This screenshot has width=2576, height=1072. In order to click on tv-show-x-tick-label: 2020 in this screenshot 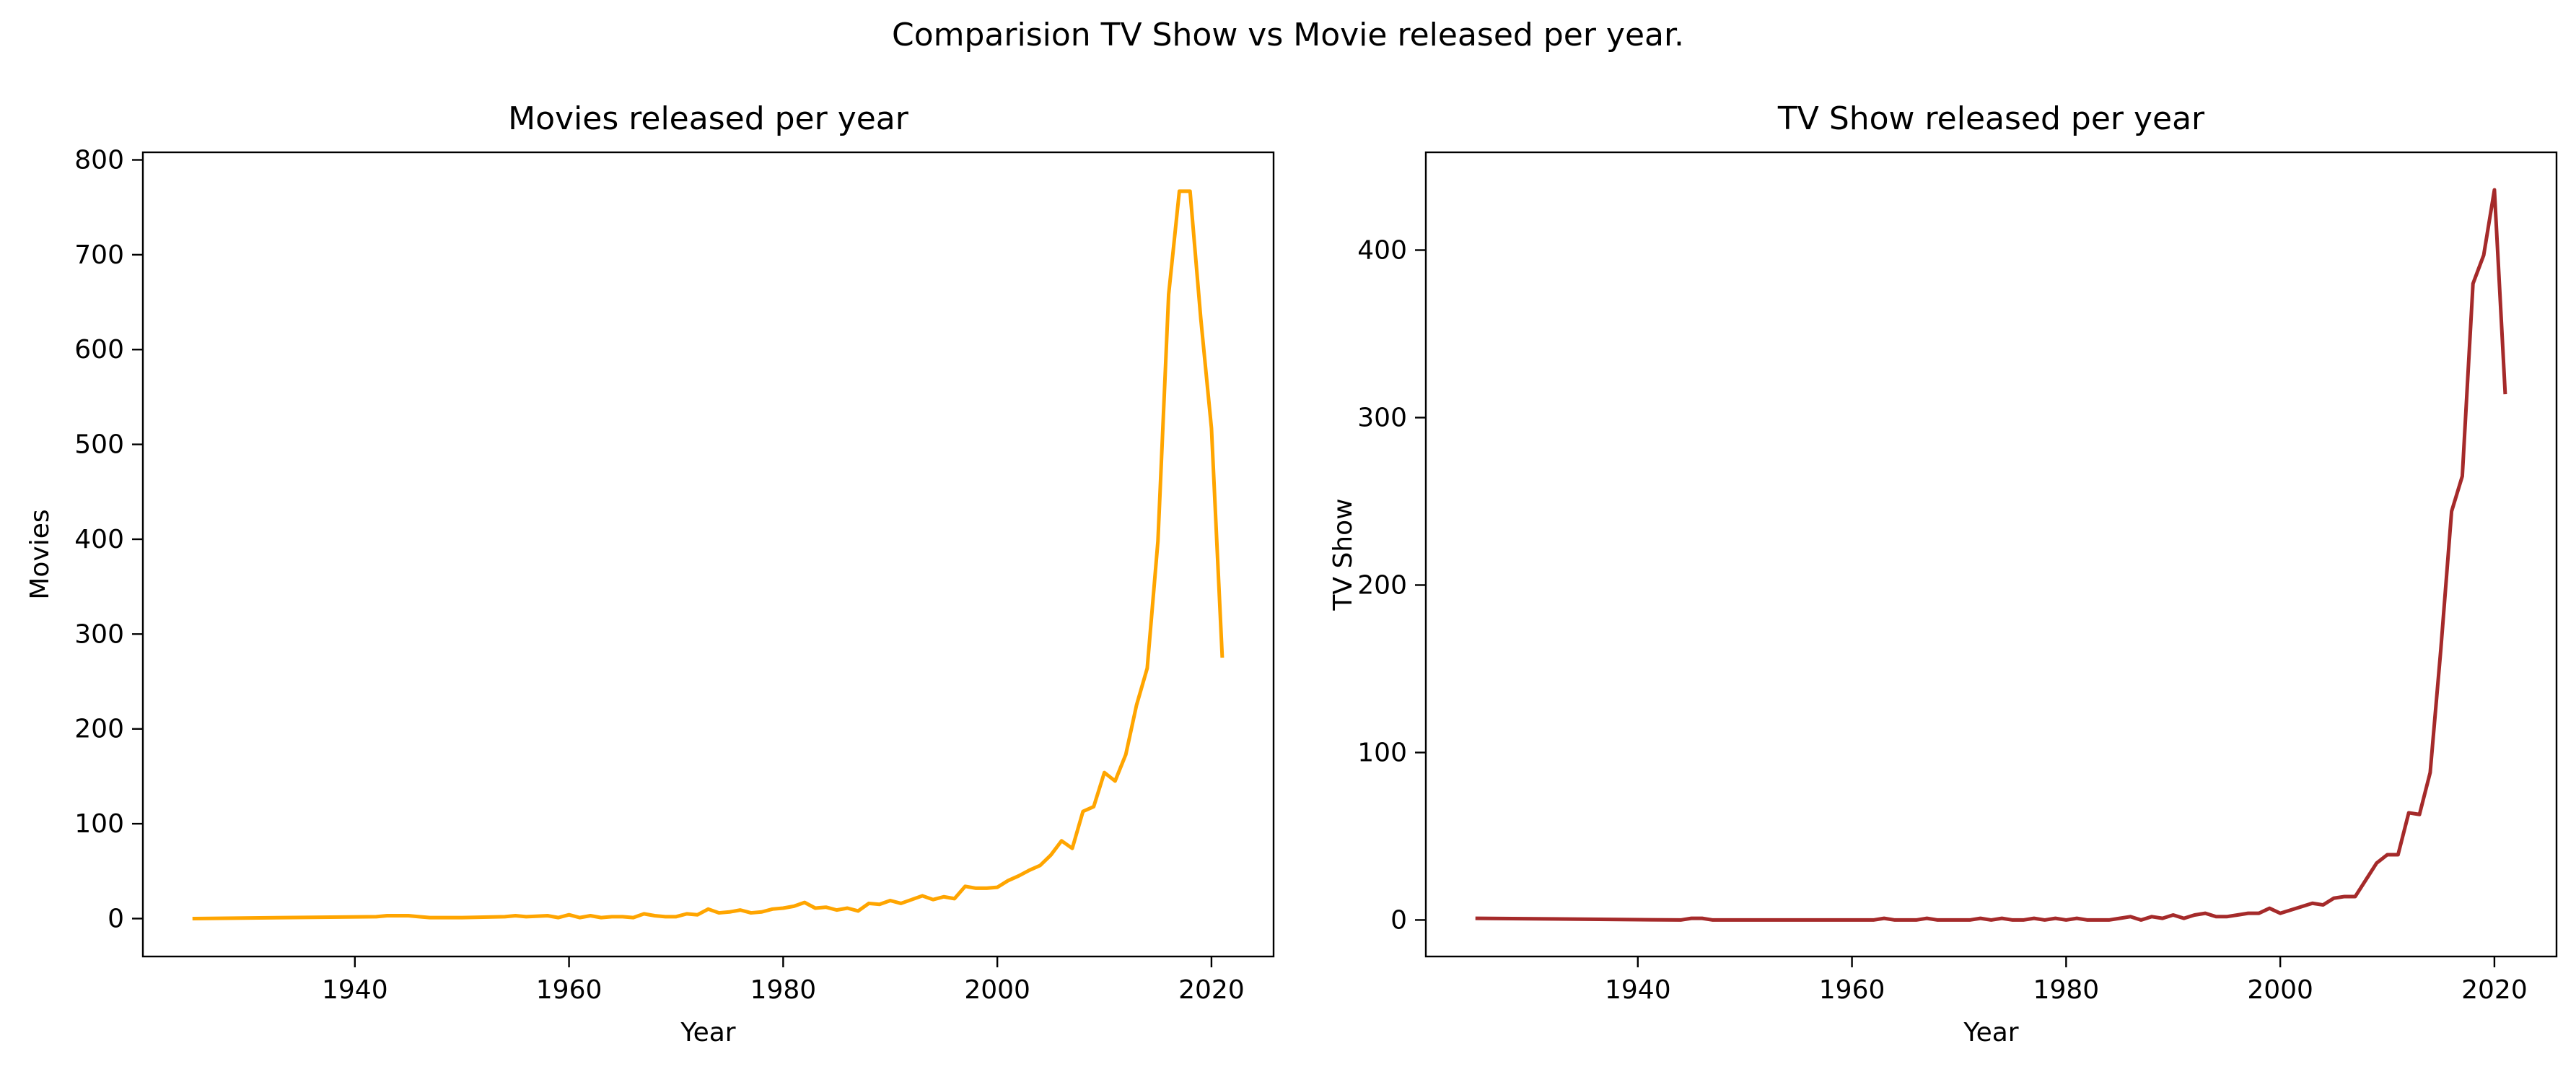, I will do `click(2494, 990)`.